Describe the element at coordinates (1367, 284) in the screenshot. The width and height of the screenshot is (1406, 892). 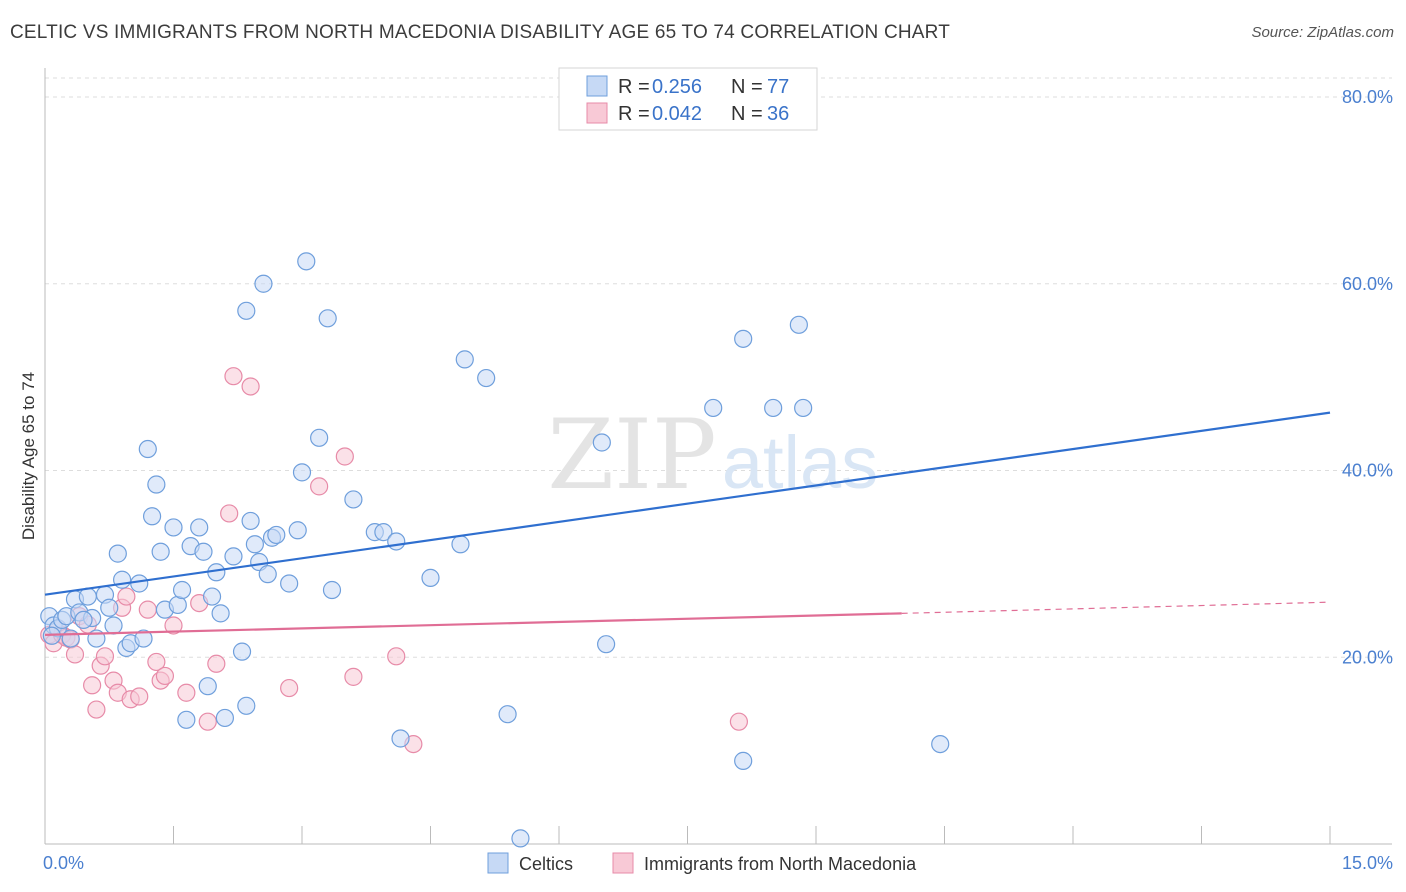
I see `y-tick-label-2: 60.0%` at that location.